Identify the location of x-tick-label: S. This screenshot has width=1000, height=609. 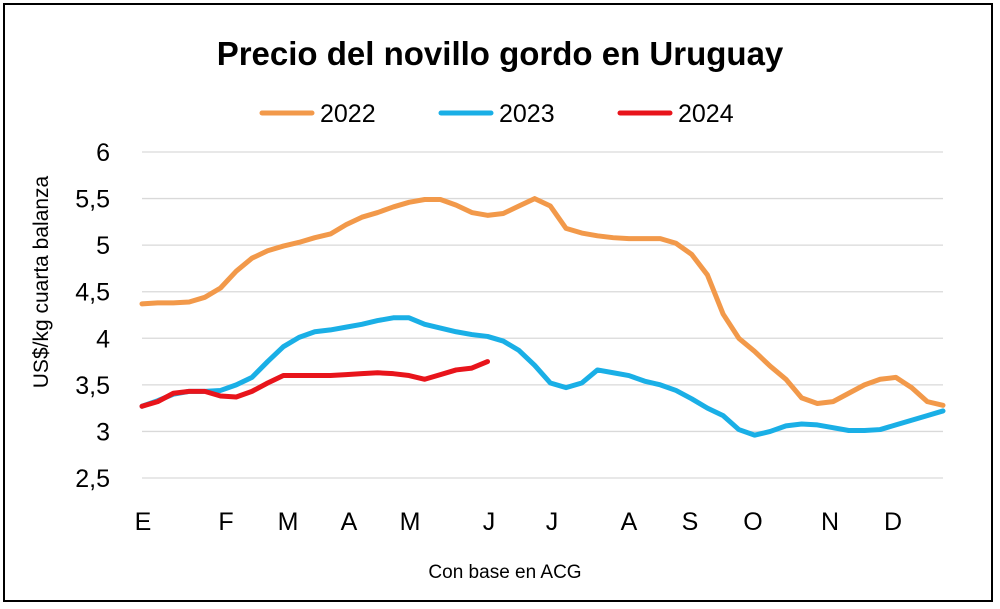
(690, 522).